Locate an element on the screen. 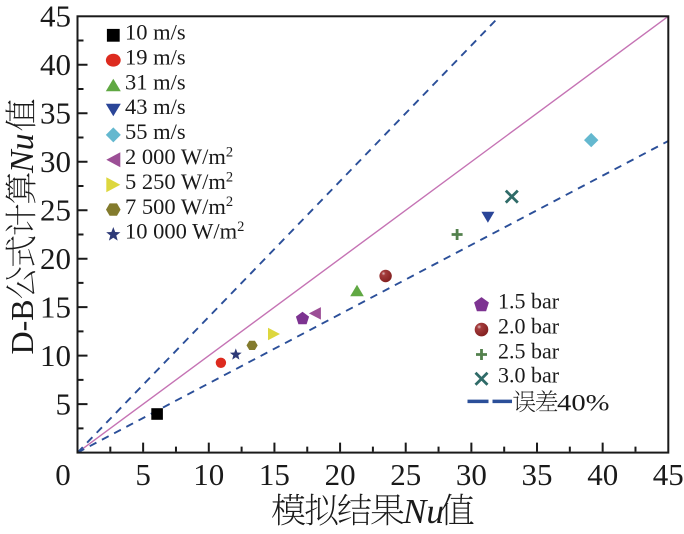  svg-text: 3.0 bar is located at coordinates (529, 375).